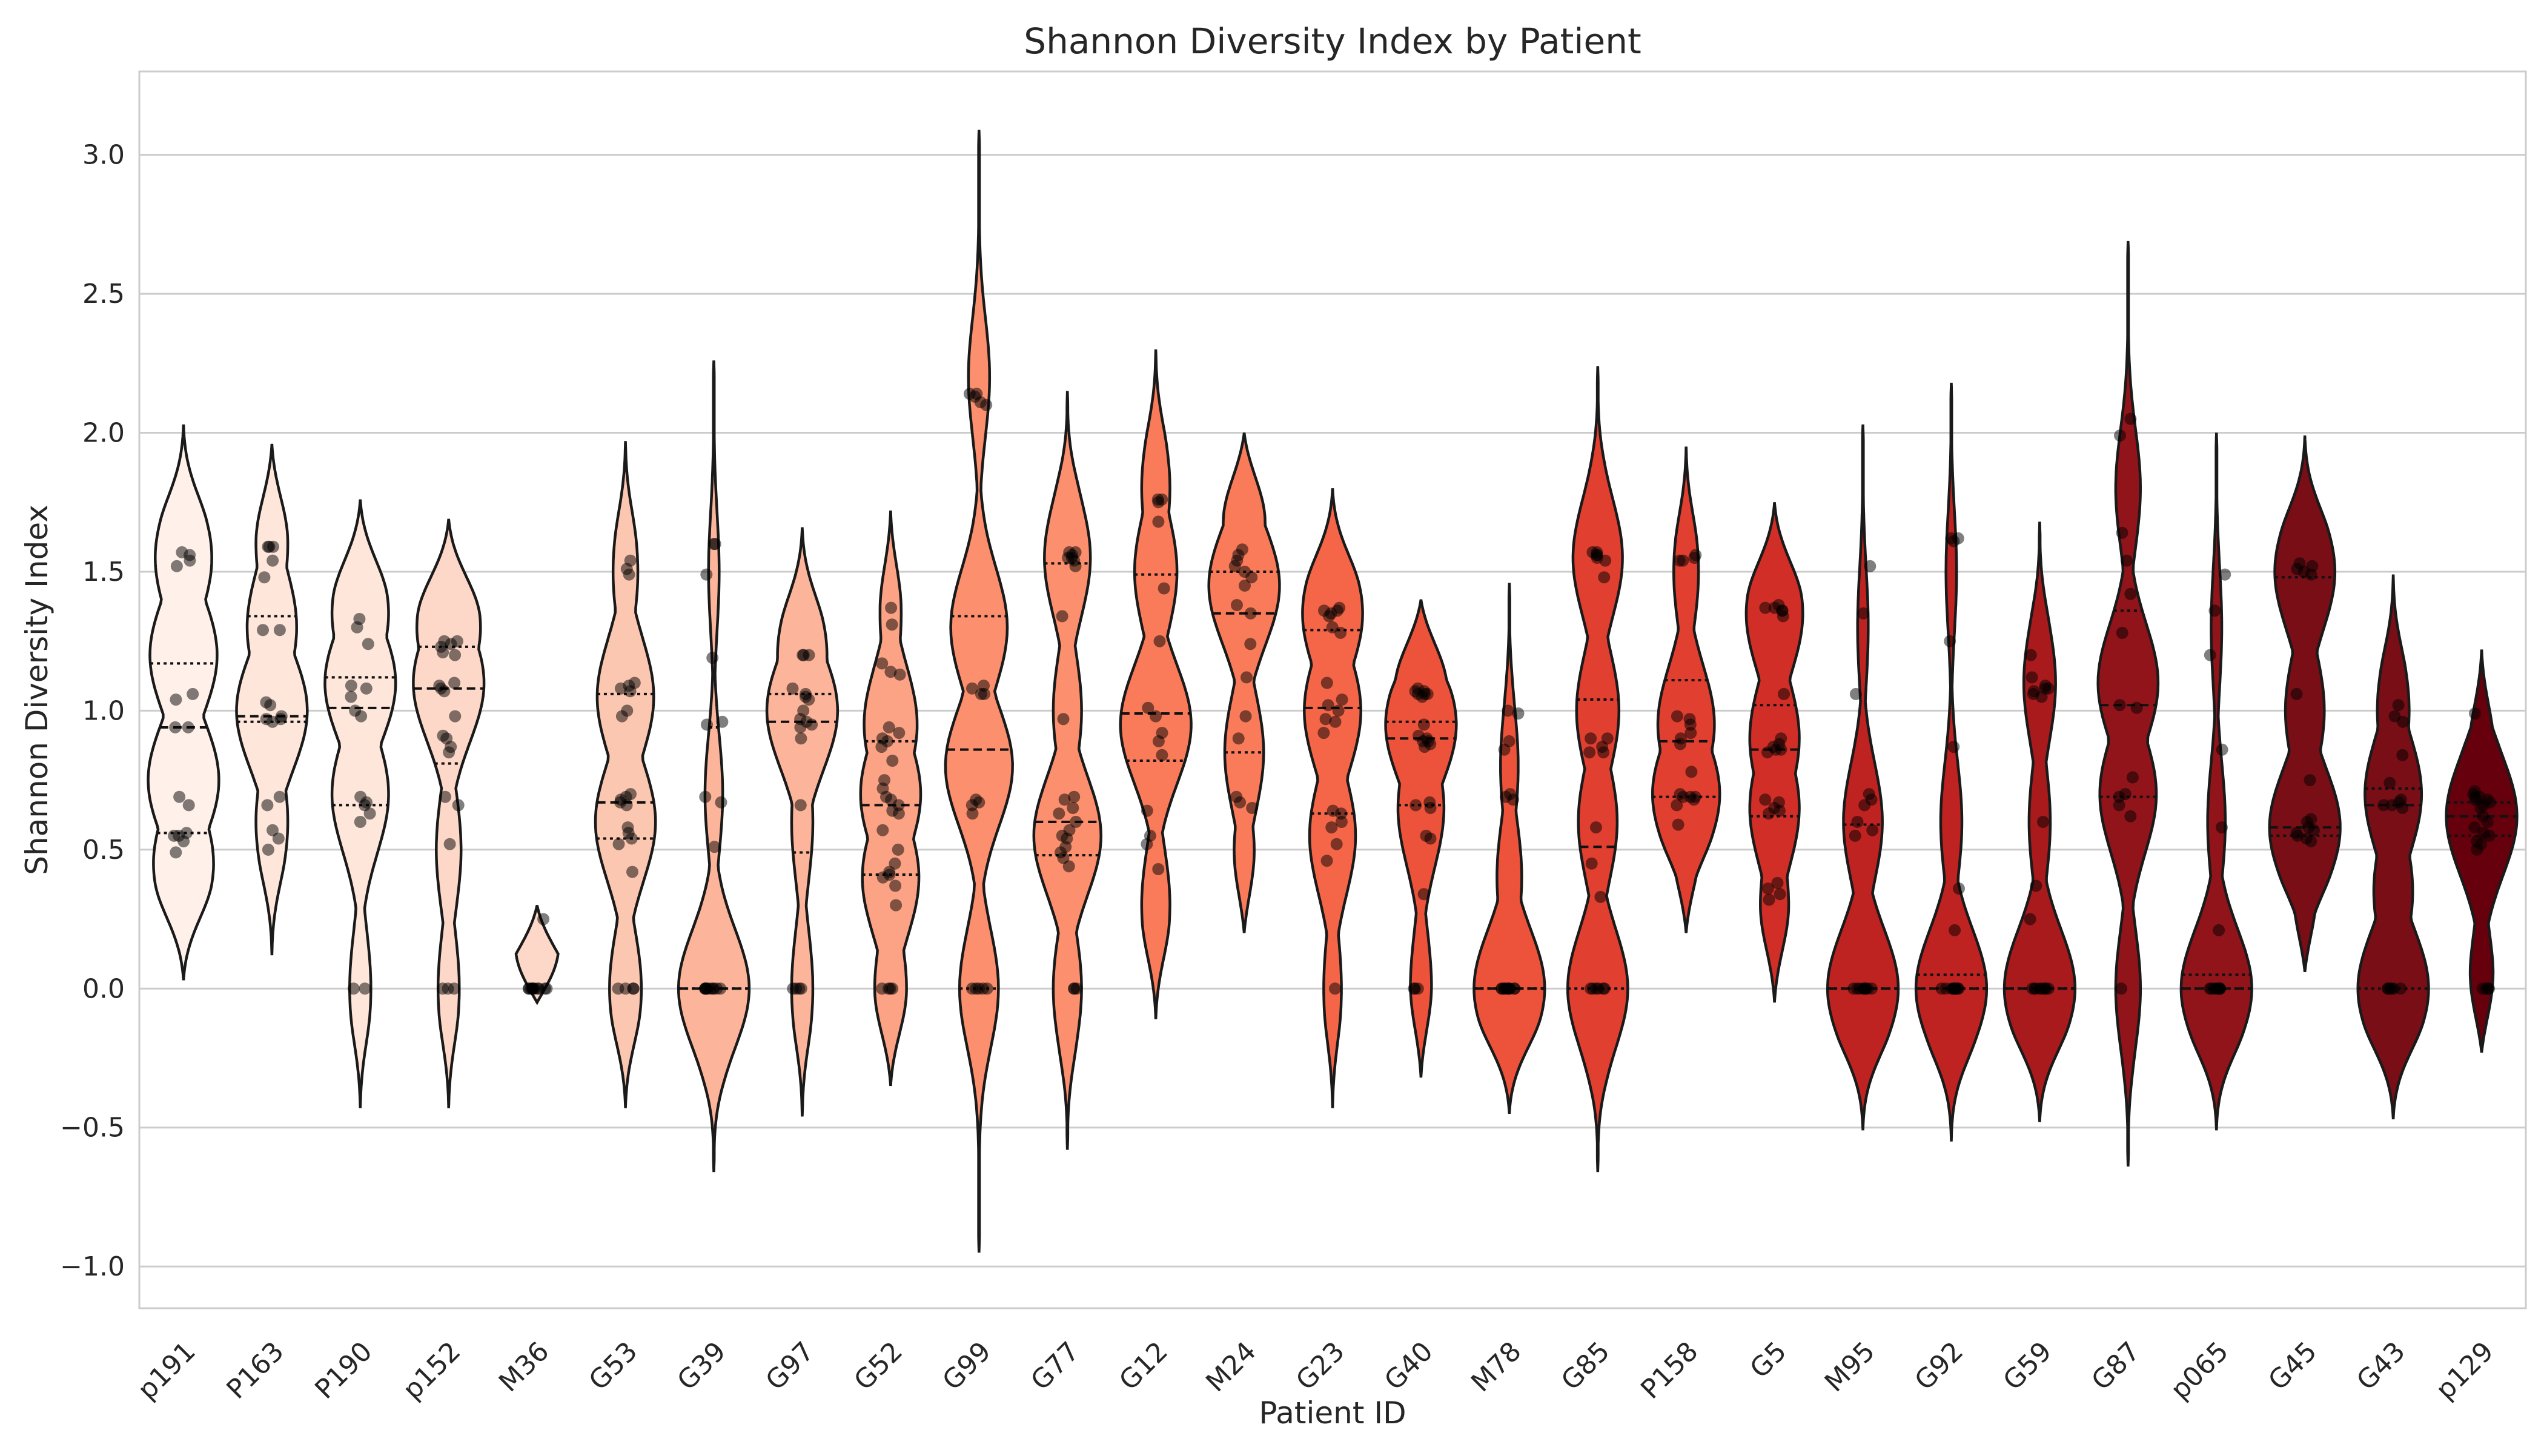 The image size is (2544, 1456). What do you see at coordinates (966, 1366) in the screenshot?
I see `x-tick-label: G99` at bounding box center [966, 1366].